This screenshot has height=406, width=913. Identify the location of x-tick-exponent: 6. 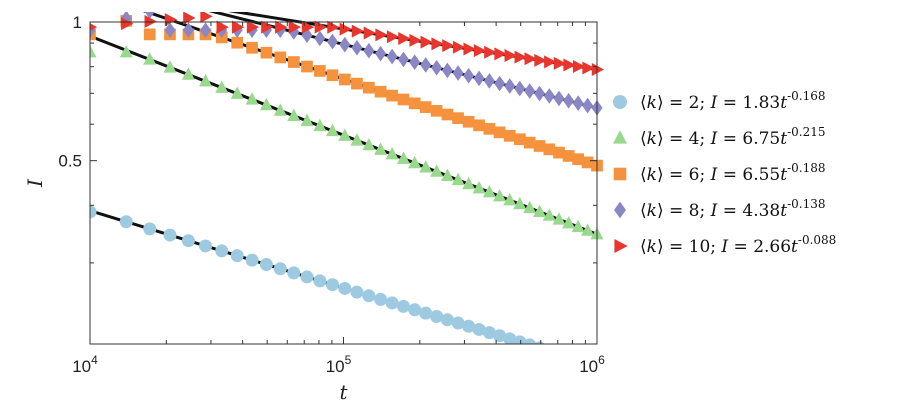
(601, 360).